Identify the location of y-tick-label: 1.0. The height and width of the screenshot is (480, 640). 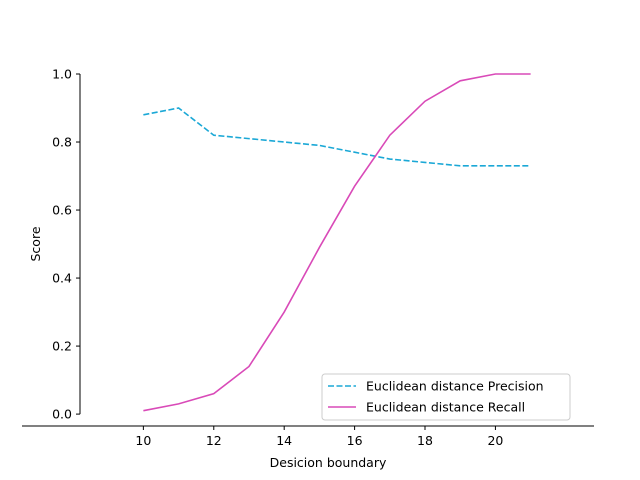
(62, 74).